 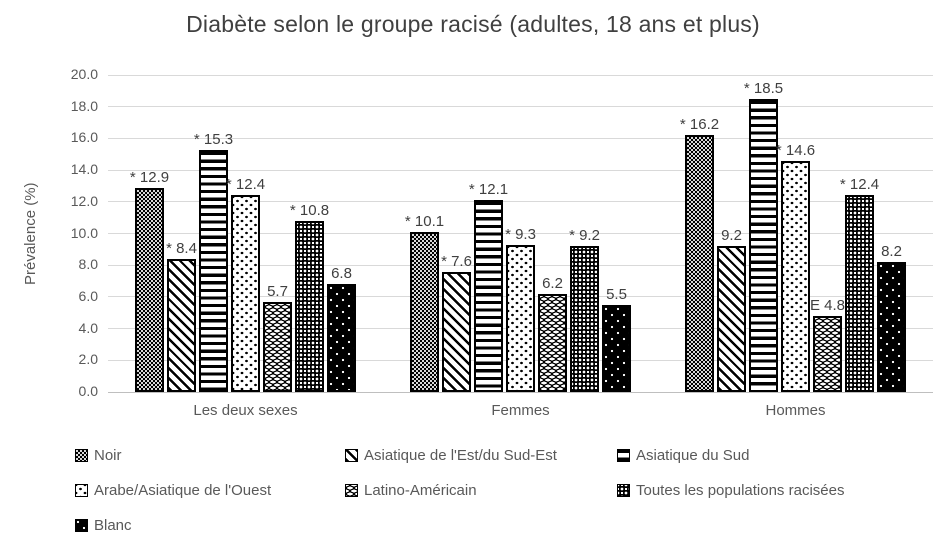 I want to click on bar-value-label: * 7.6, so click(x=456, y=261).